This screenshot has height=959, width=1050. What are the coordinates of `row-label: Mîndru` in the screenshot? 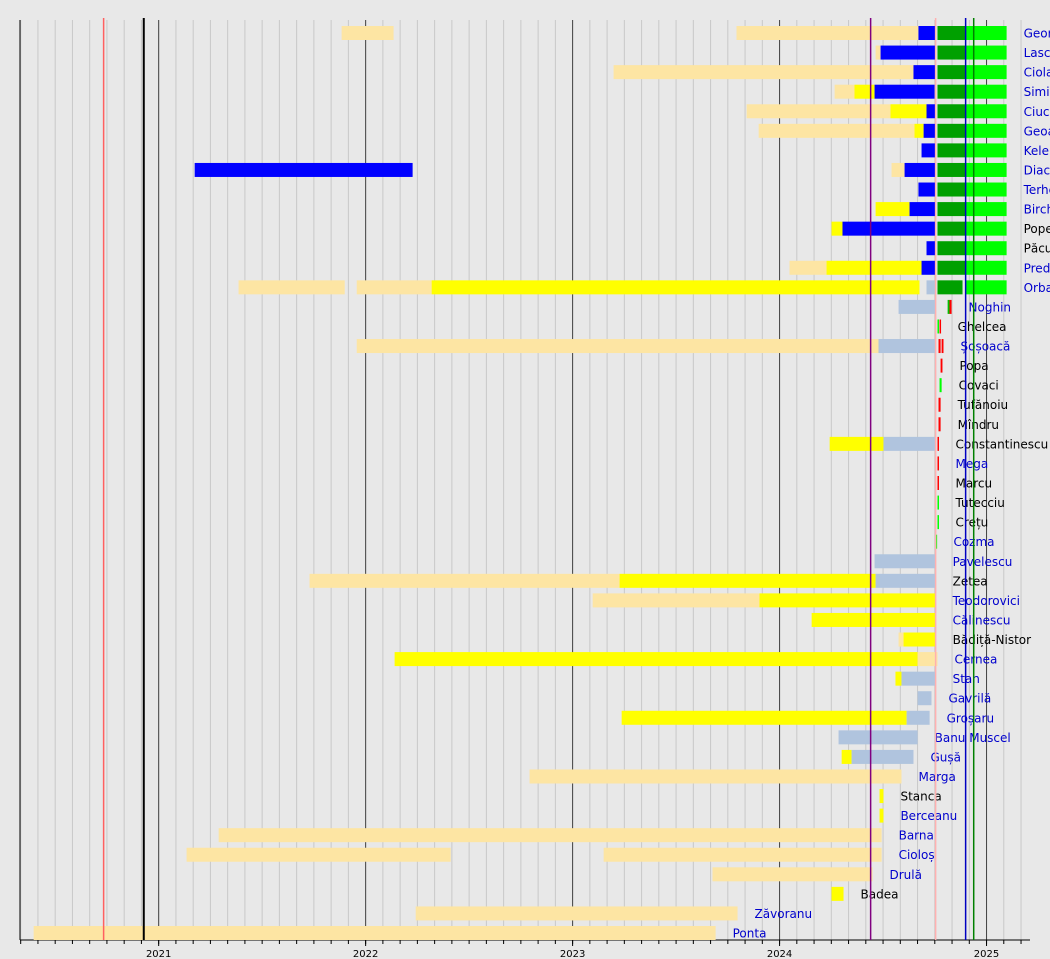 It's located at (978, 425).